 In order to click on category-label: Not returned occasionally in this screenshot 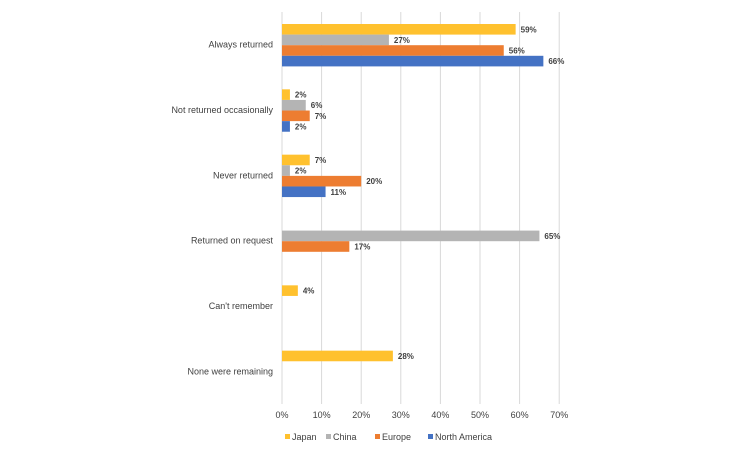, I will do `click(222, 110)`.